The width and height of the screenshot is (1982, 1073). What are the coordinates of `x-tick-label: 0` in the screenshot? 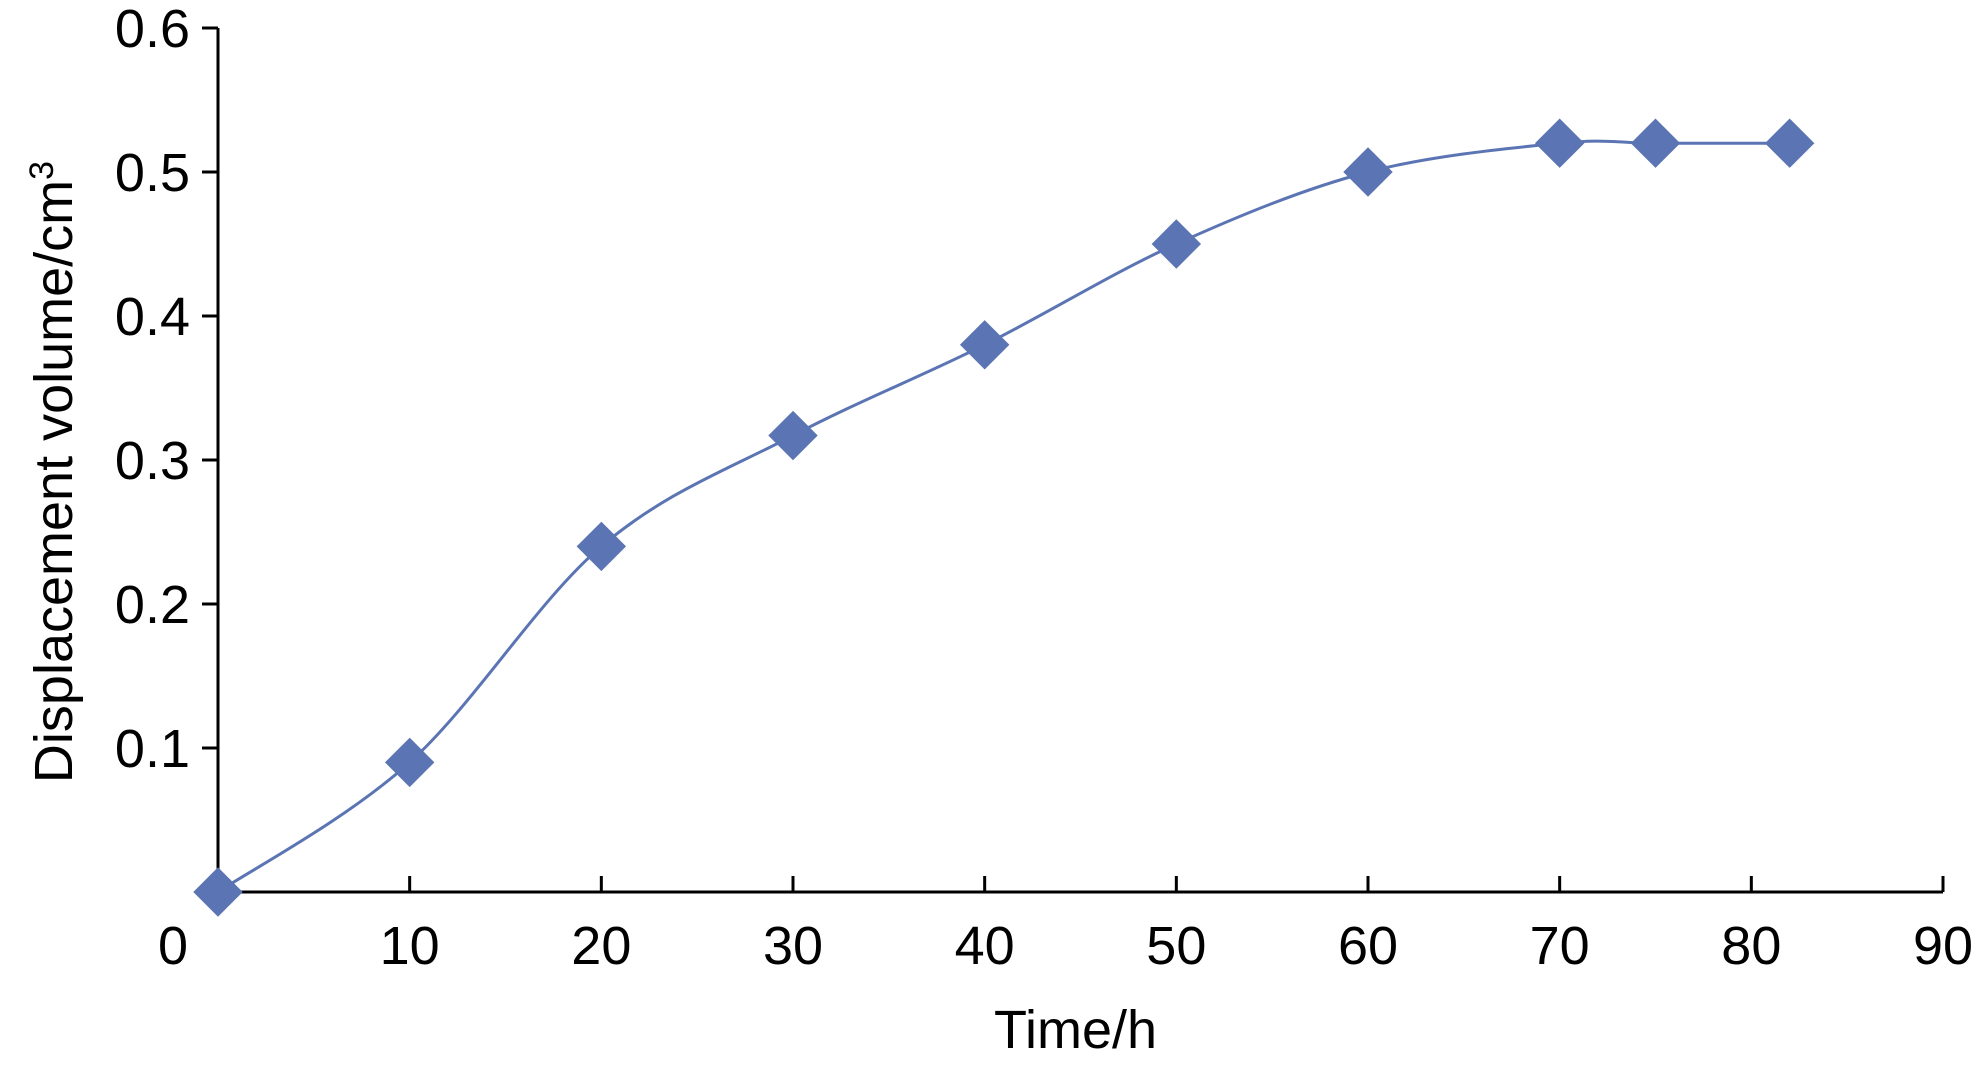 It's located at (173, 946).